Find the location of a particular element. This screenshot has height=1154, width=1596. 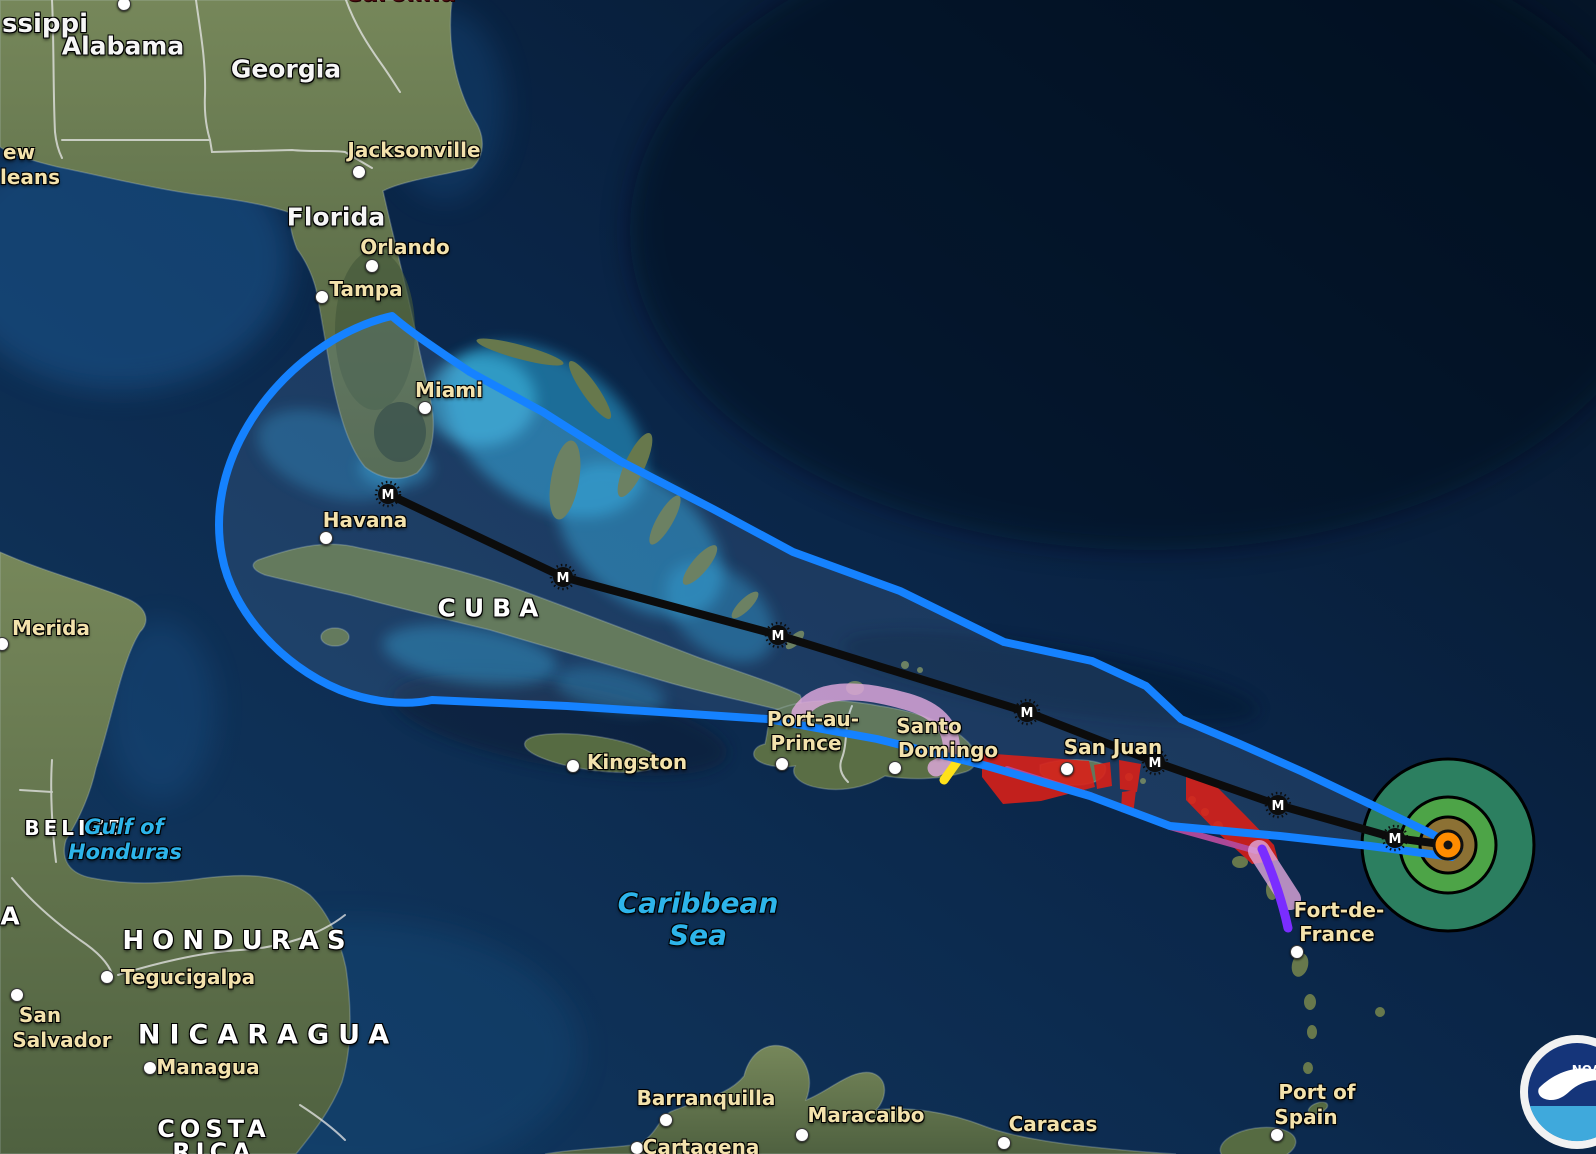

land-jamaica is located at coordinates (592, 753).